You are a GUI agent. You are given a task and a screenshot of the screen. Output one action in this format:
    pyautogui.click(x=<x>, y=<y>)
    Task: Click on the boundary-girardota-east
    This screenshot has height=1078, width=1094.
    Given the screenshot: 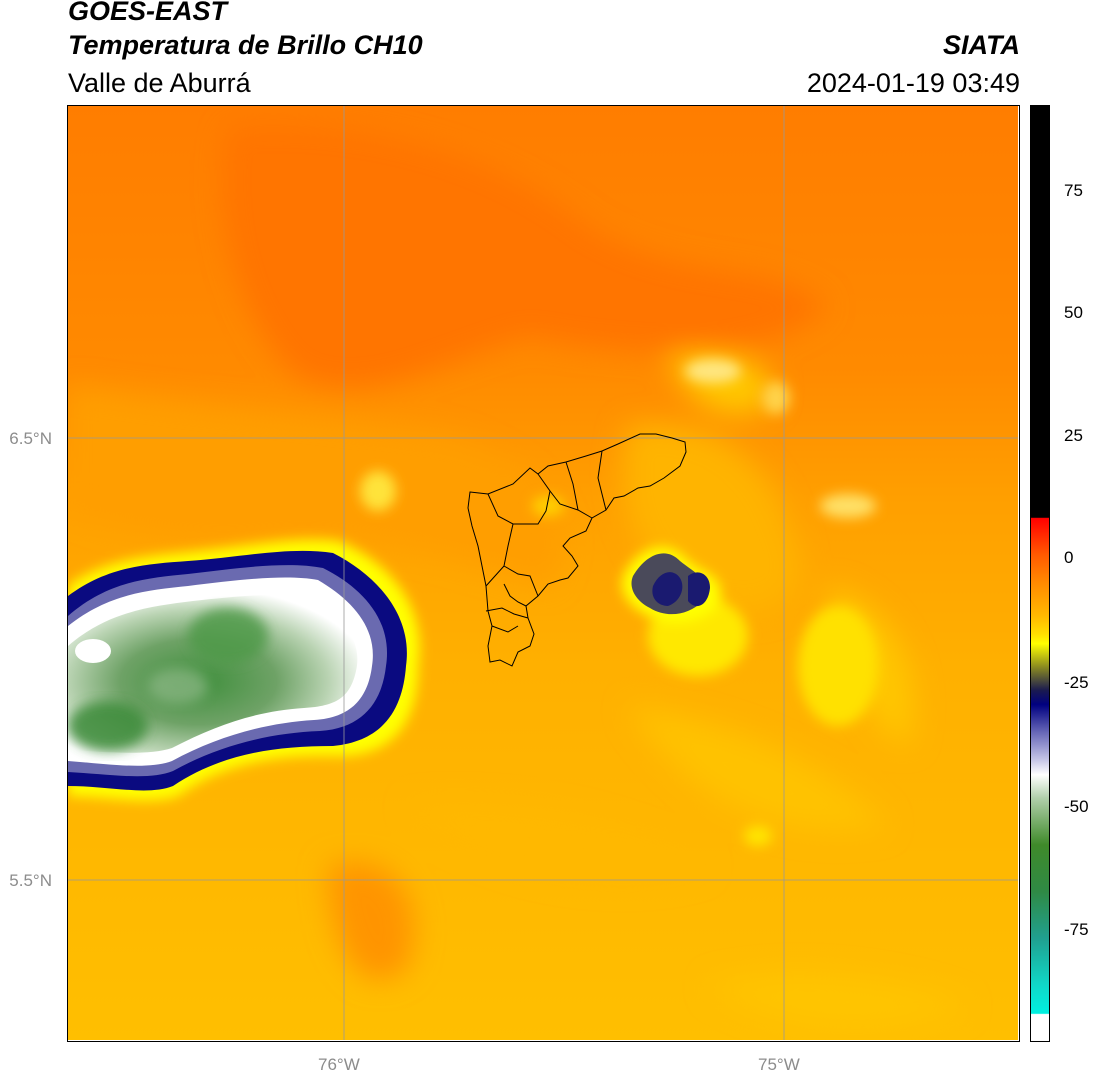 What is the action you would take?
    pyautogui.click(x=602, y=480)
    